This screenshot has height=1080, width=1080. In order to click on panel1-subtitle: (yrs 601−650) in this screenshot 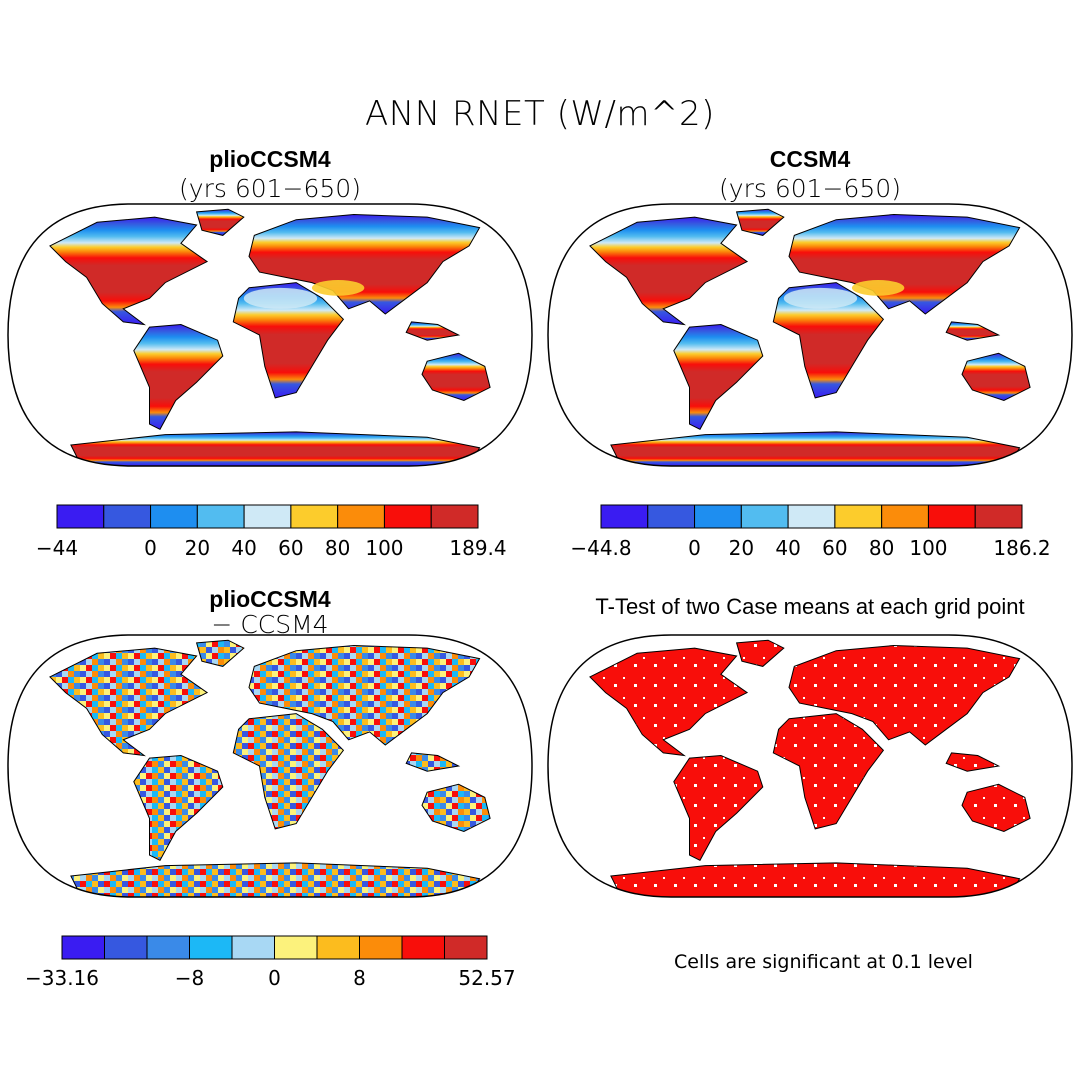, I will do `click(270, 188)`.